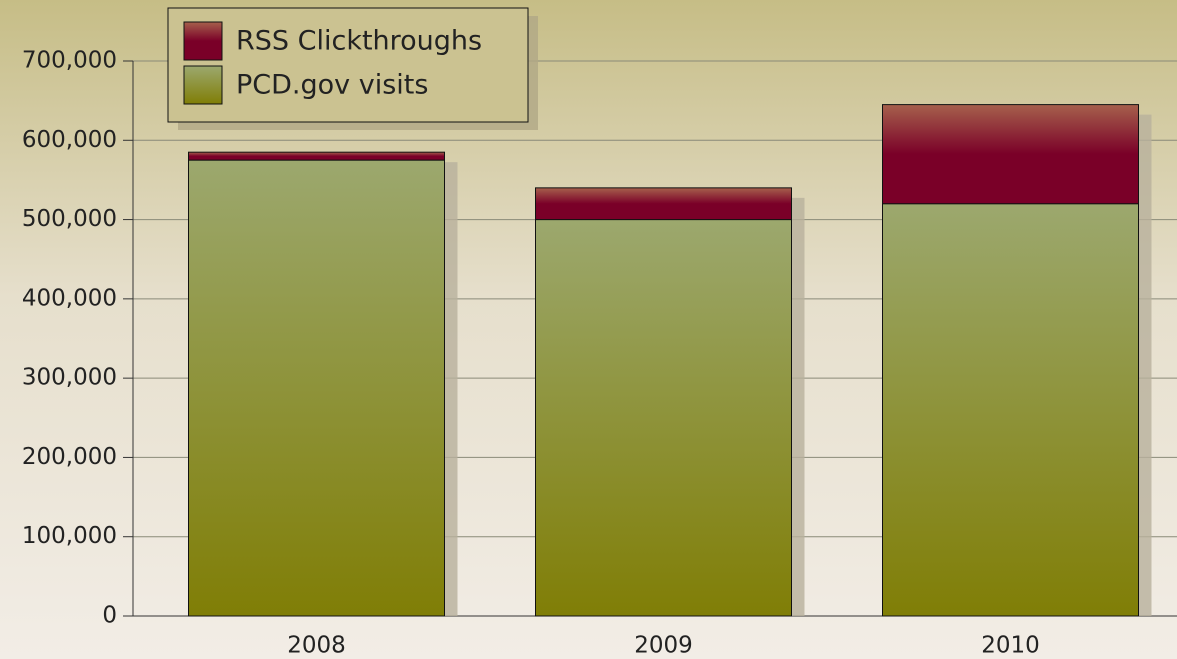  What do you see at coordinates (69, 298) in the screenshot?
I see `y-tick-label: 400,000` at bounding box center [69, 298].